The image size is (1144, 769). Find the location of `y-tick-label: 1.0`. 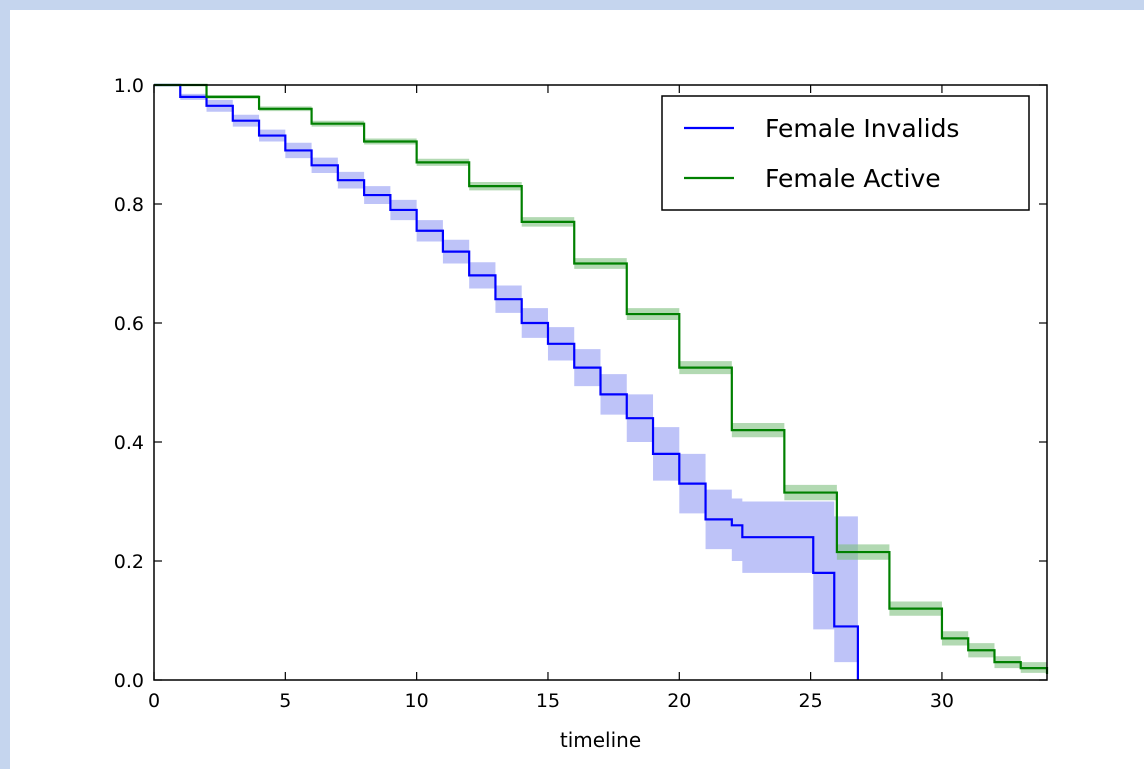

y-tick-label: 1.0 is located at coordinates (129, 86).